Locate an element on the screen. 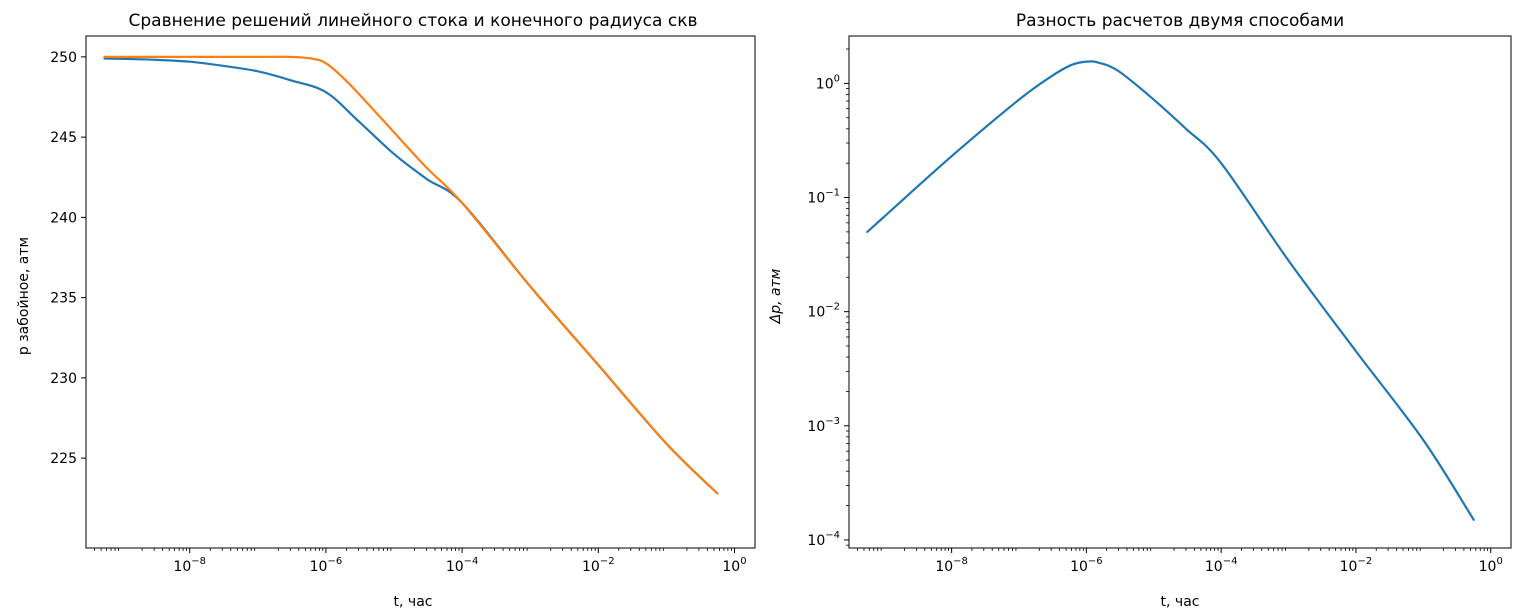 This screenshot has width=1523, height=616. y-tick-label: 225 is located at coordinates (63, 459).